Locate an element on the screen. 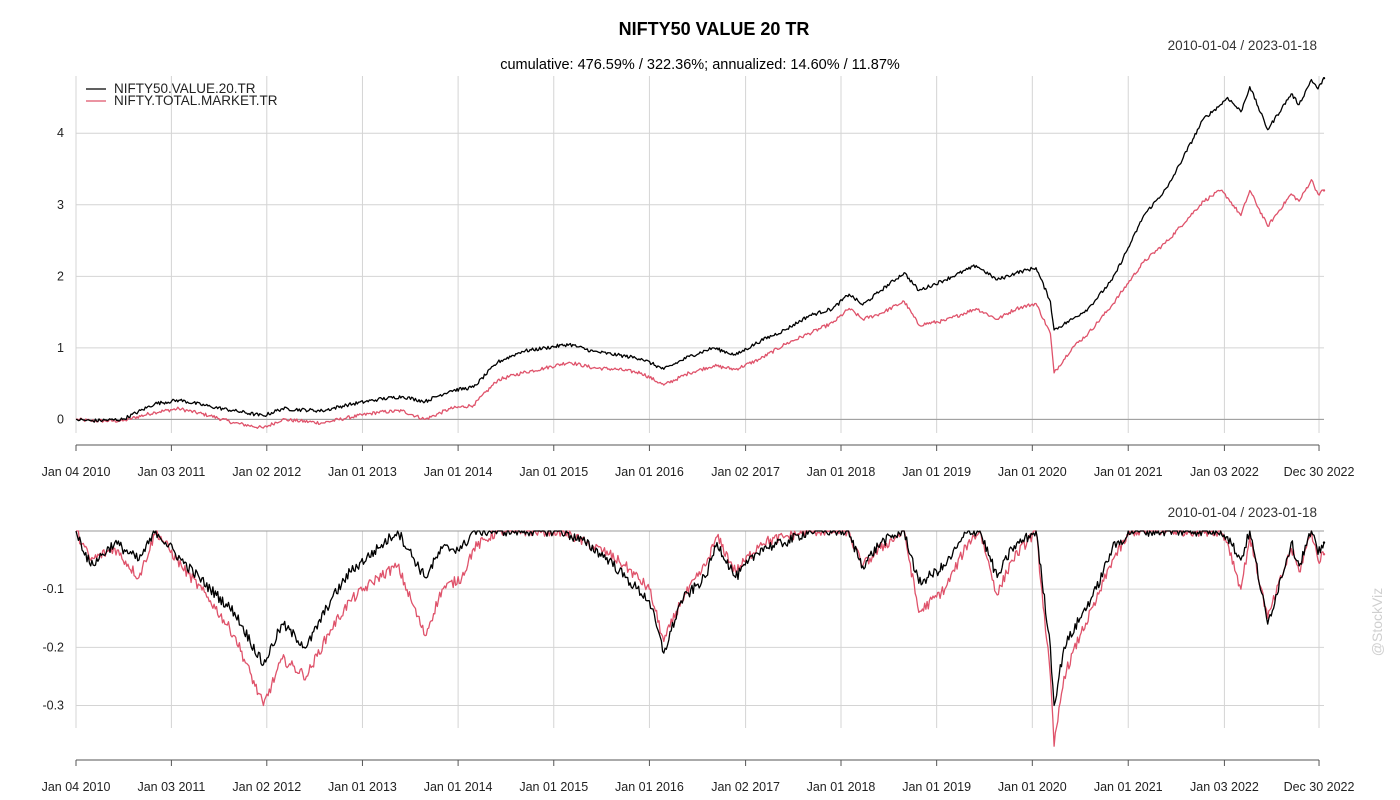  legend-entry: NIFTY50.VALUE.20.TR is located at coordinates (185, 88).